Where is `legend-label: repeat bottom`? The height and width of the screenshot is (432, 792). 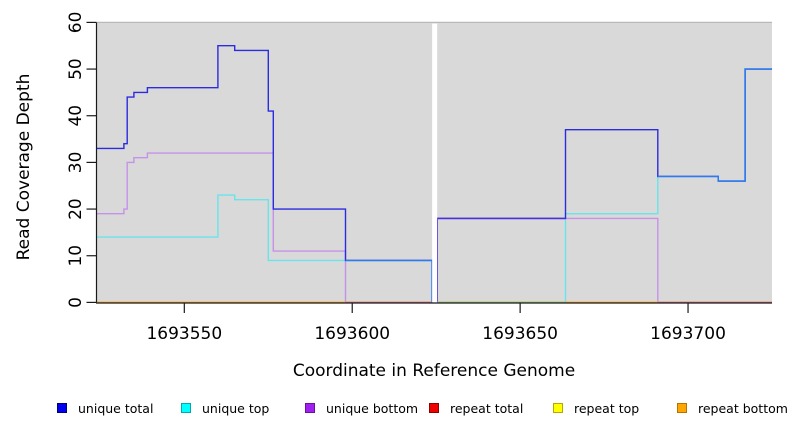
legend-label: repeat bottom is located at coordinates (743, 408).